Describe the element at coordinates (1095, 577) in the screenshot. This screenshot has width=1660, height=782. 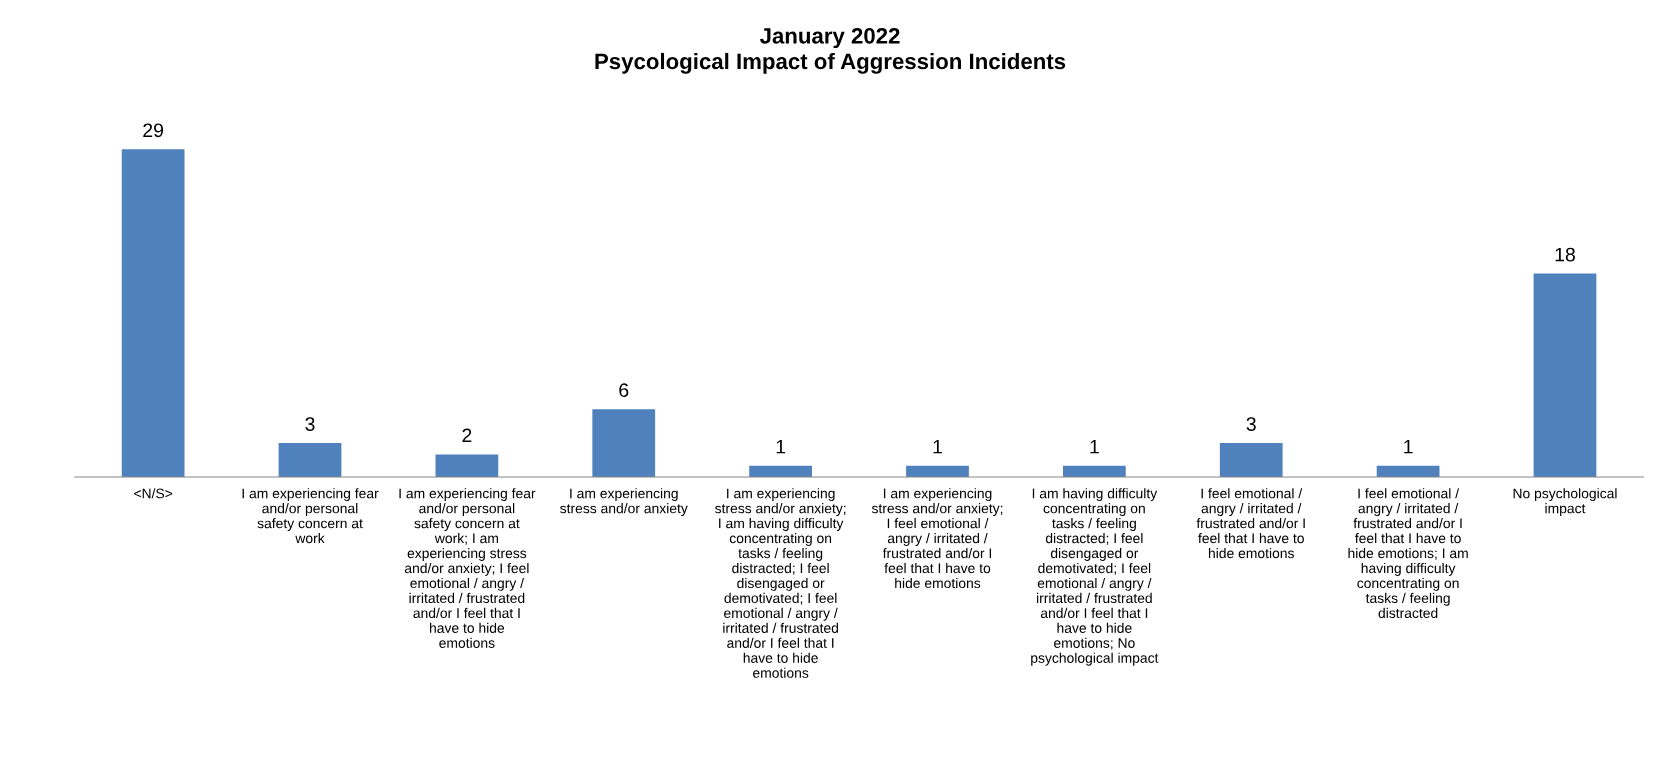
I see `category-label: I am having difficulty concentrating on tasks / feeling distracted; I feel disengaged or demotivated; I feel emotional / angry / irritated / frustrated and/or I feel that I have to hide emotions; No psychological impact` at that location.